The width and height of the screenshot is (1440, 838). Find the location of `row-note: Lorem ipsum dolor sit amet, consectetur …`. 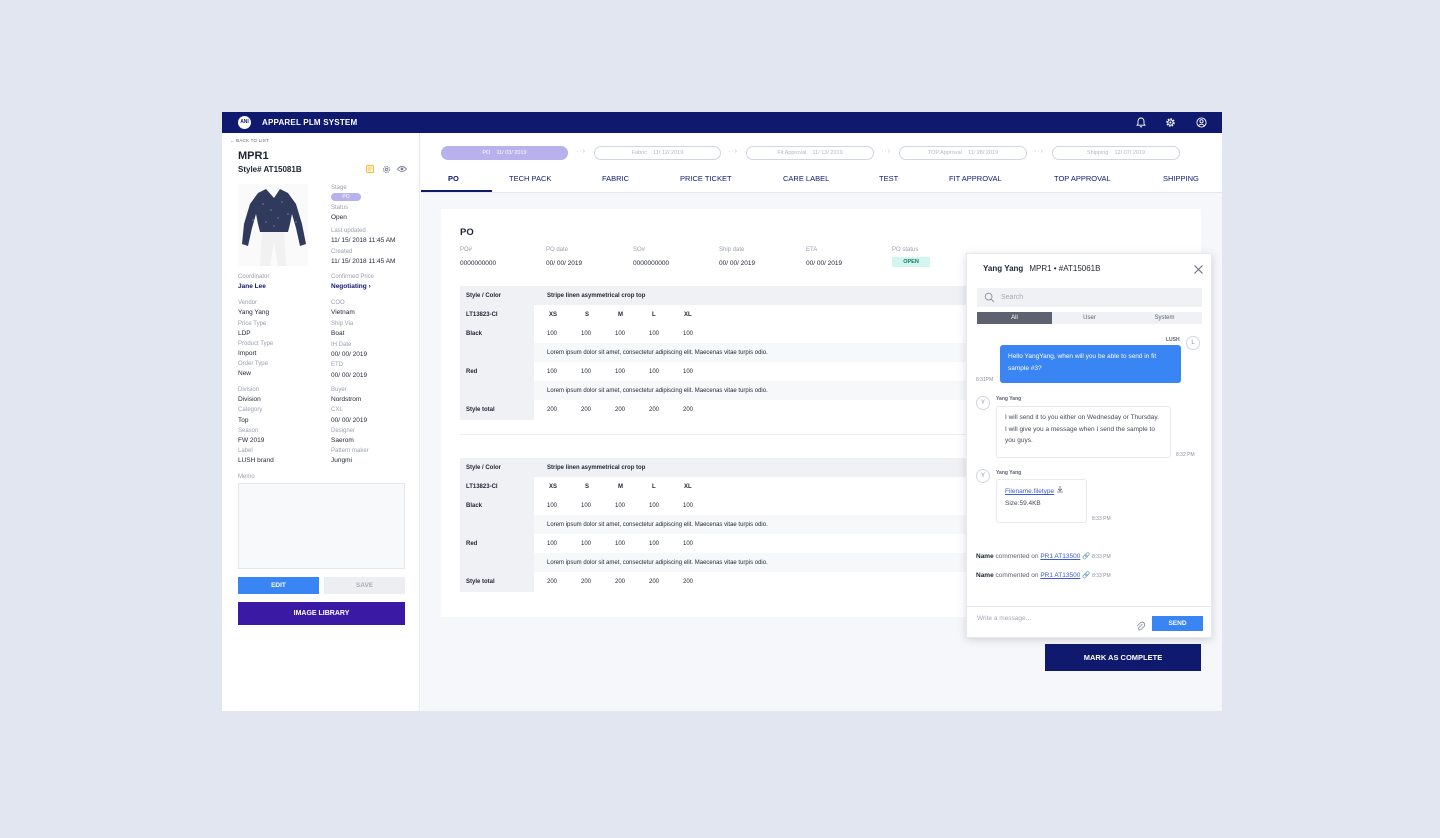

row-note: Lorem ipsum dolor sit amet, consectetur … is located at coordinates (657, 391).